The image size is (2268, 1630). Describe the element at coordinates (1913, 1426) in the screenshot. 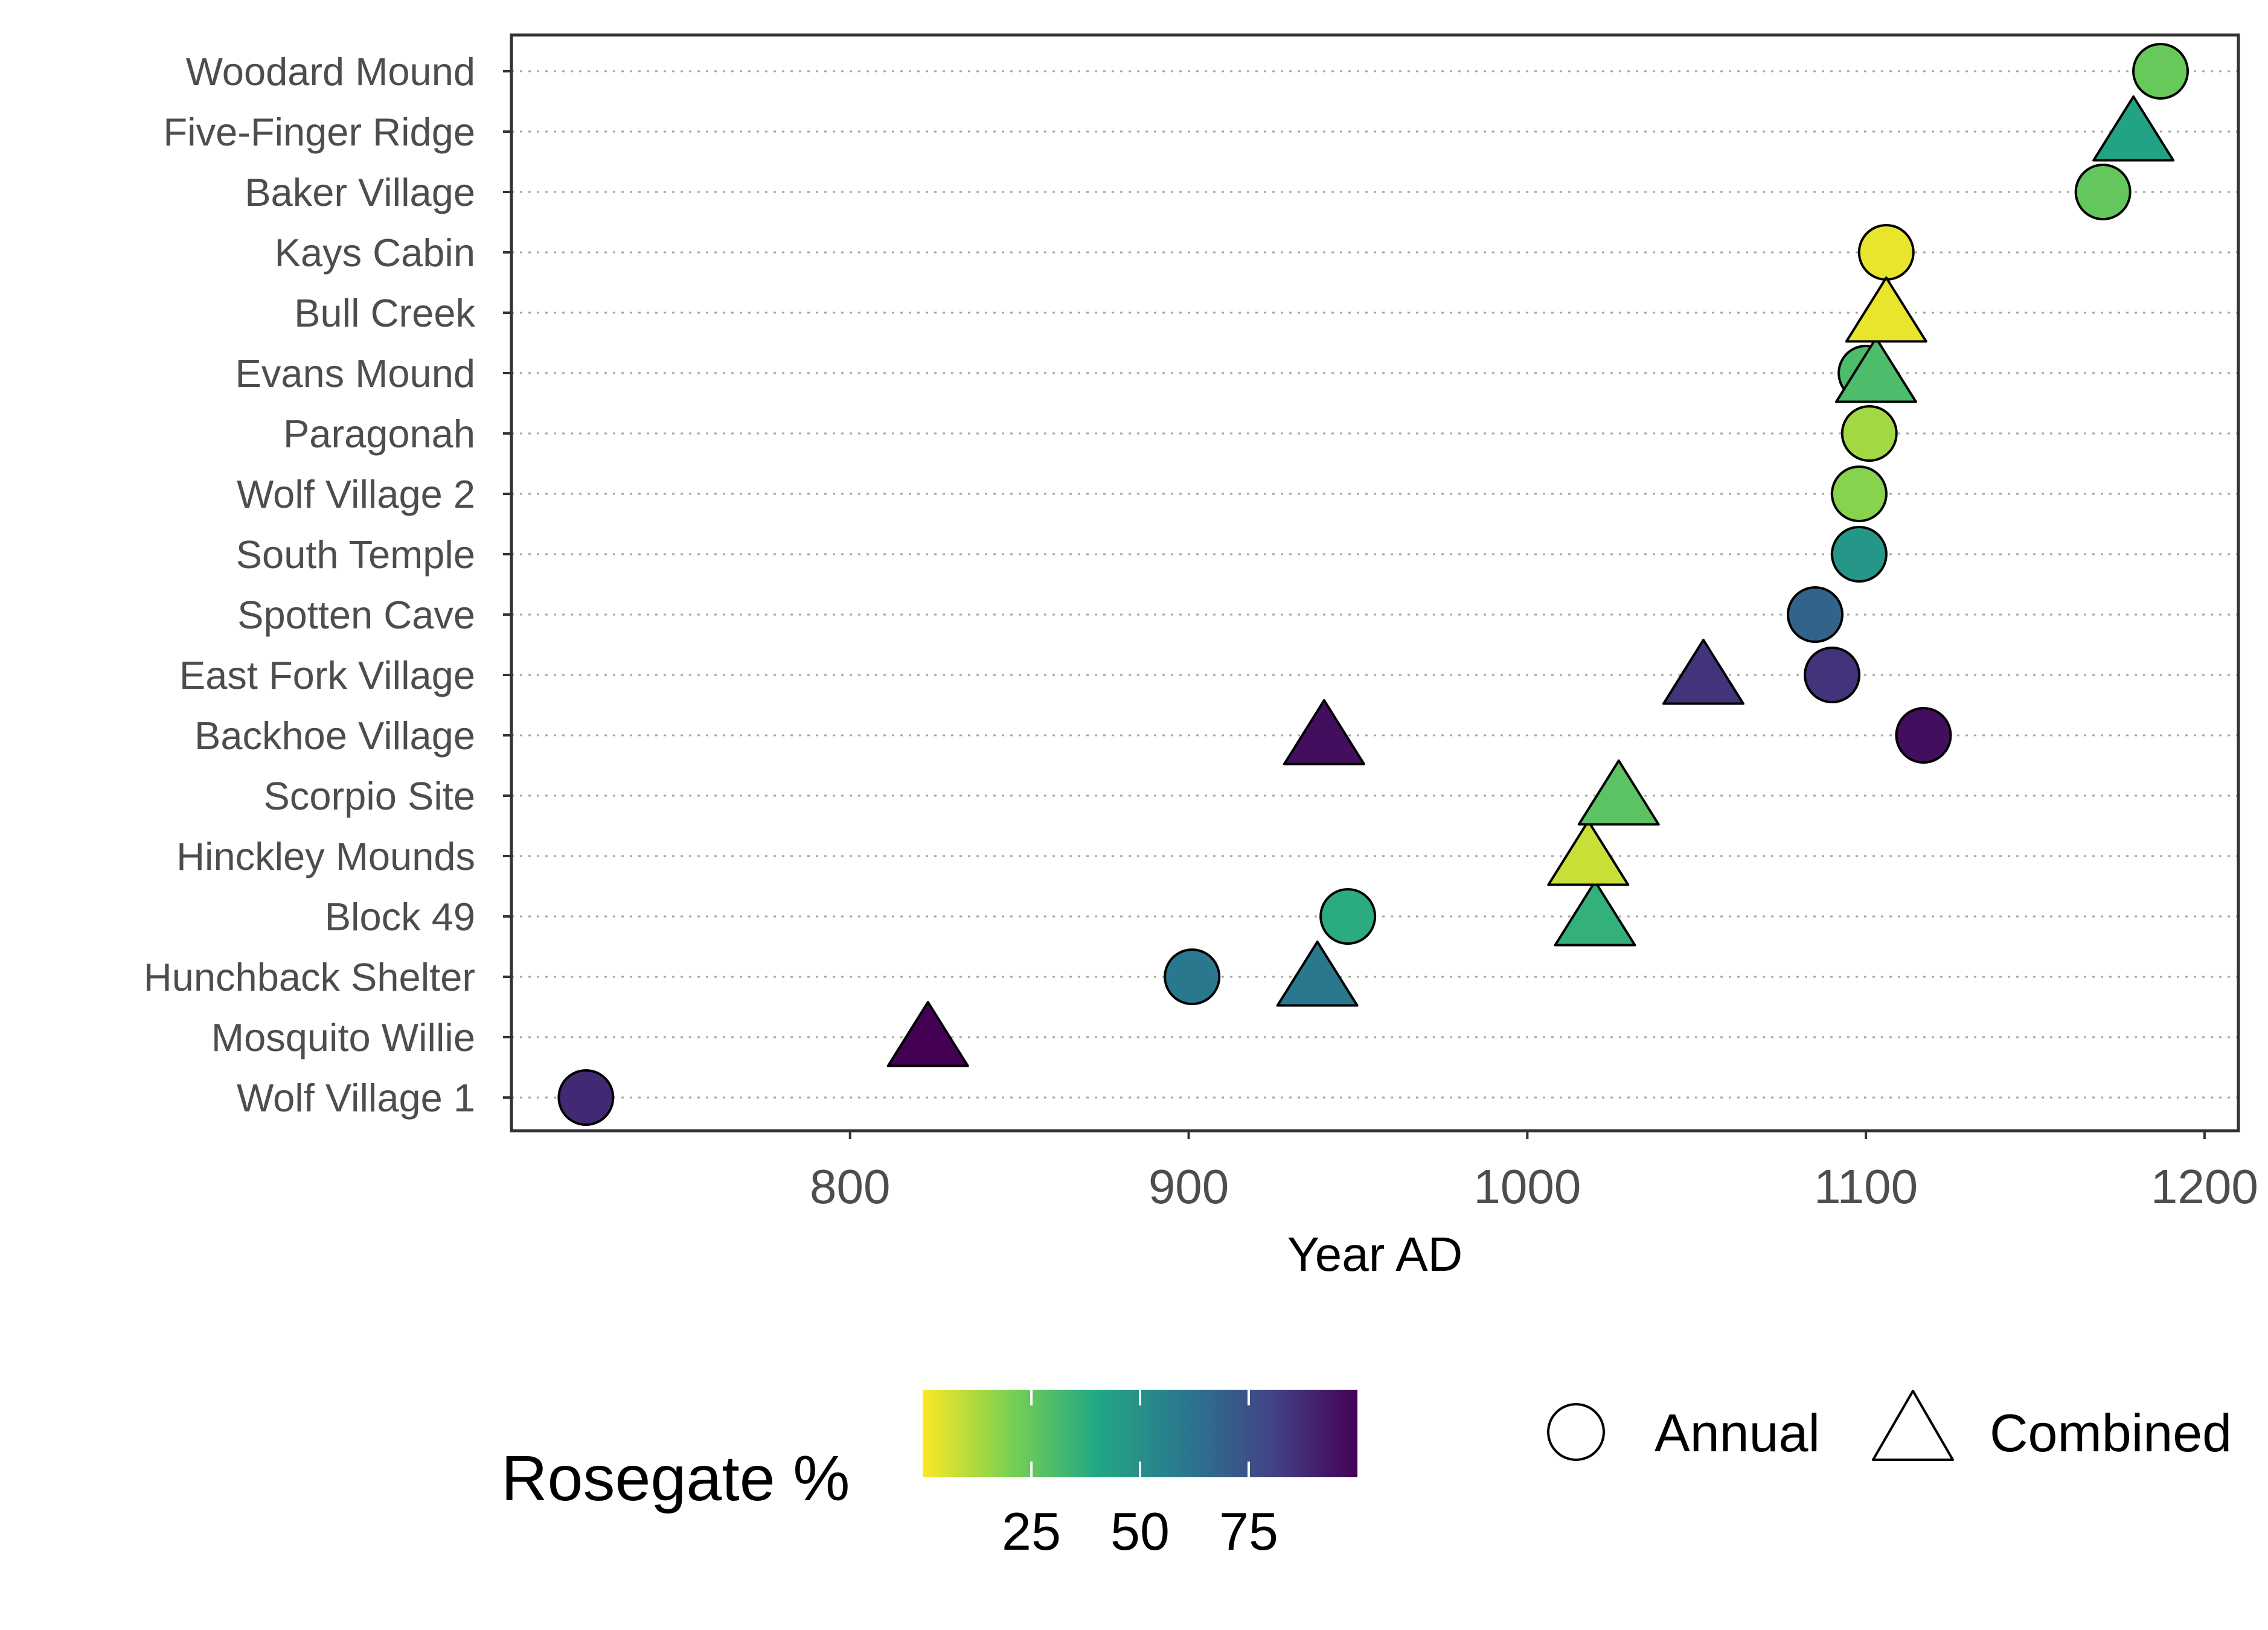

I see `legend-key-combined` at that location.